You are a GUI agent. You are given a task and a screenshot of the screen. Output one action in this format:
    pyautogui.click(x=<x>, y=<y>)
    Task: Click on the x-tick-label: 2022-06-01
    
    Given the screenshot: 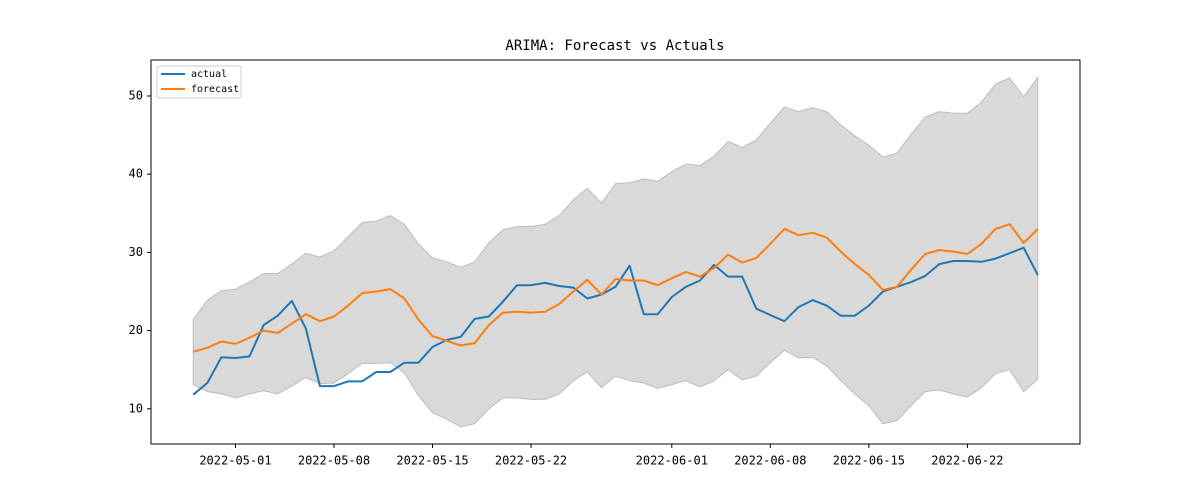 What is the action you would take?
    pyautogui.click(x=672, y=461)
    